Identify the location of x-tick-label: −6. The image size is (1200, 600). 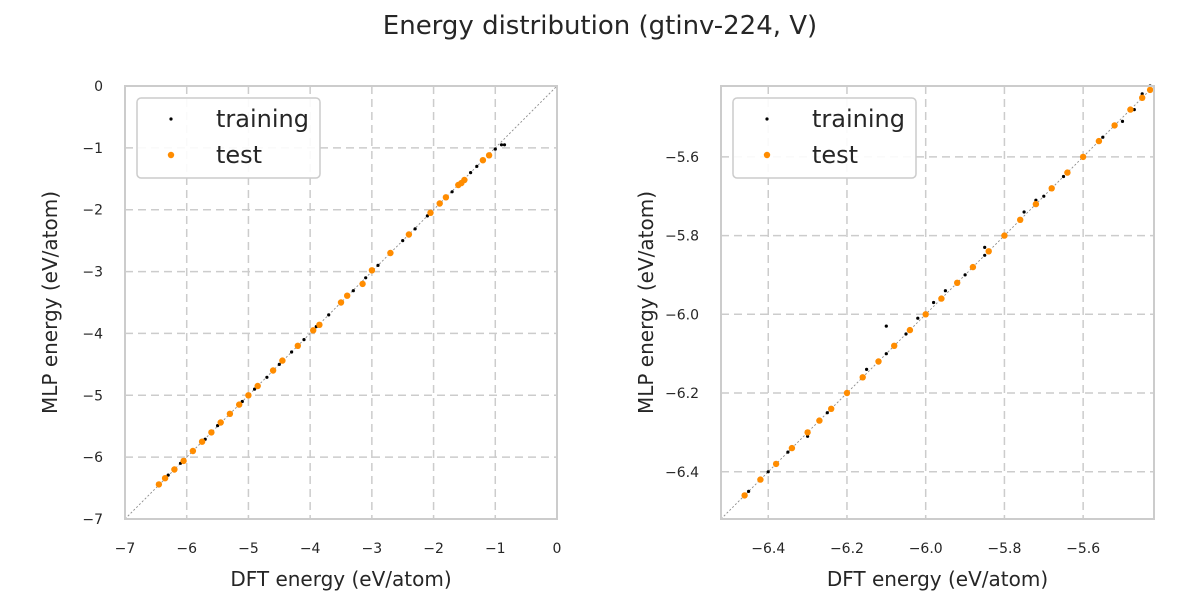
(186, 549).